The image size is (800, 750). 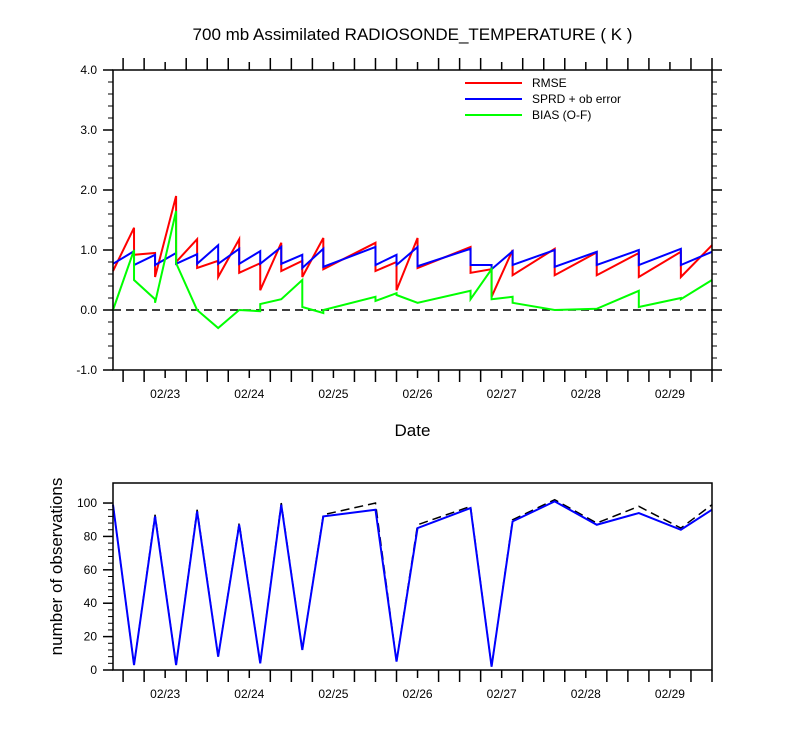 I want to click on legend-label-bias-o-f: BIAS (O-F), so click(x=561, y=115).